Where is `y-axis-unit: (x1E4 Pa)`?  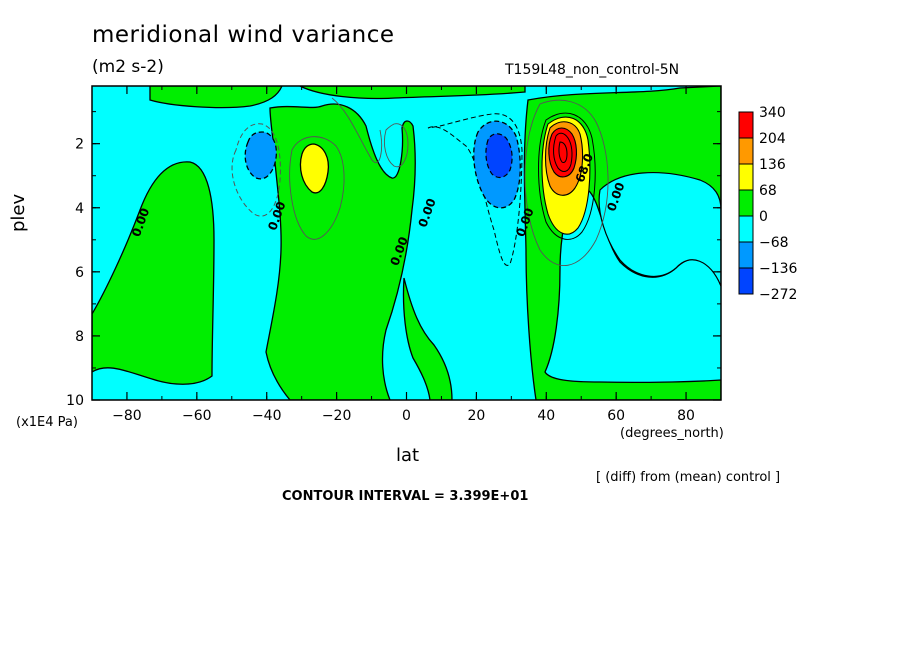 y-axis-unit: (x1E4 Pa) is located at coordinates (47, 422).